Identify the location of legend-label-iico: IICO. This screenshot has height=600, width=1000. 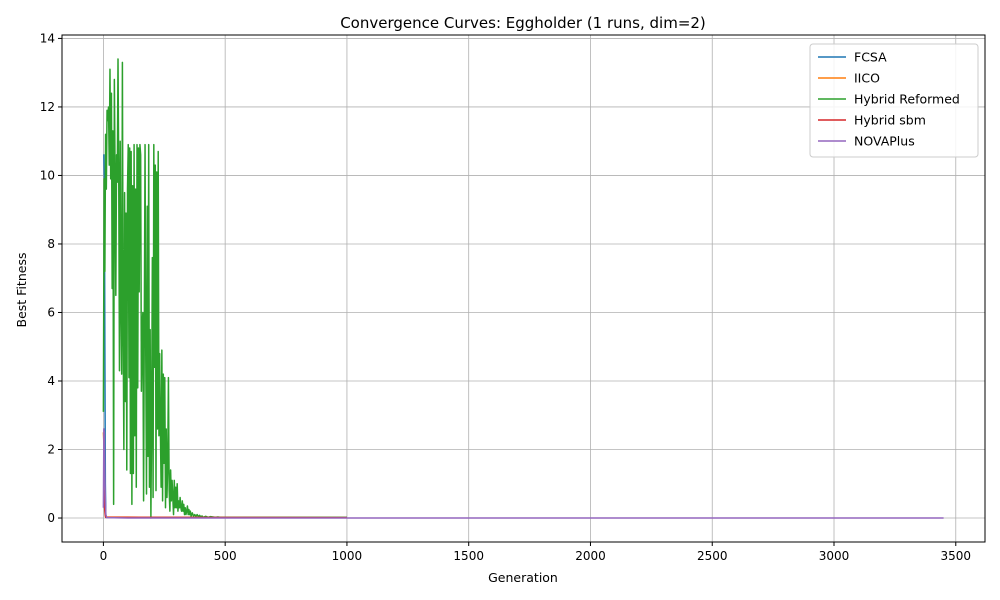
(867, 78).